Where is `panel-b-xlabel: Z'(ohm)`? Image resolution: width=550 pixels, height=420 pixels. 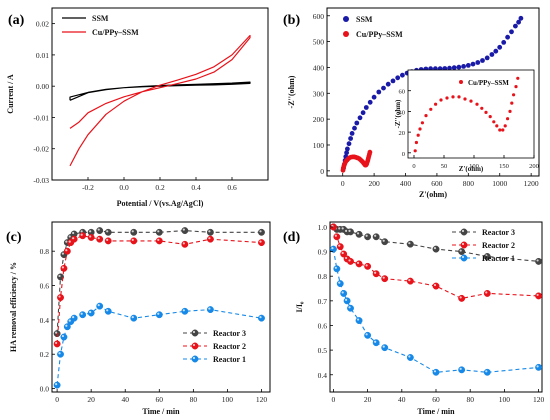 panel-b-xlabel: Z'(ohm) is located at coordinates (433, 194).